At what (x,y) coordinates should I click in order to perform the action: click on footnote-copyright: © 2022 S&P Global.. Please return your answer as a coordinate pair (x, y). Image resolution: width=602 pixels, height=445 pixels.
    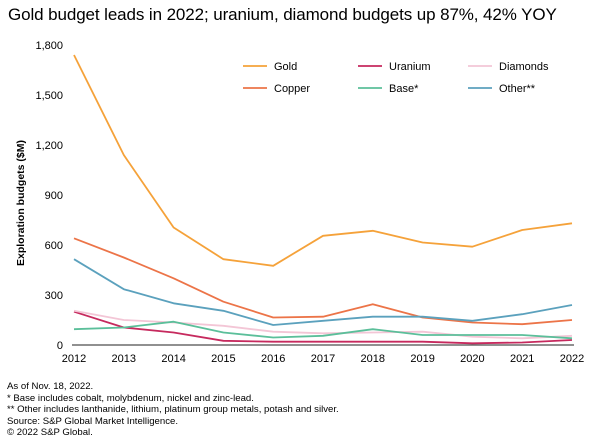
    Looking at the image, I should click on (50, 433).